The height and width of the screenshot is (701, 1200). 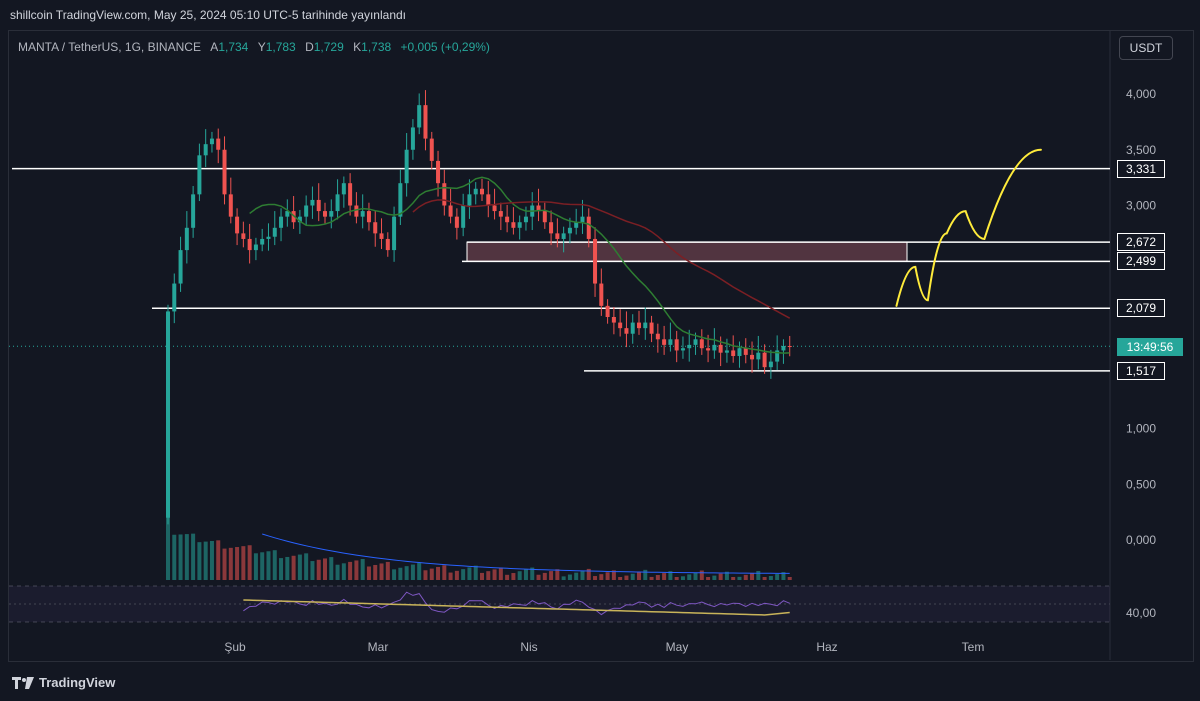 What do you see at coordinates (445, 47) in the screenshot?
I see `change-value: +0,005 (+0,29%)` at bounding box center [445, 47].